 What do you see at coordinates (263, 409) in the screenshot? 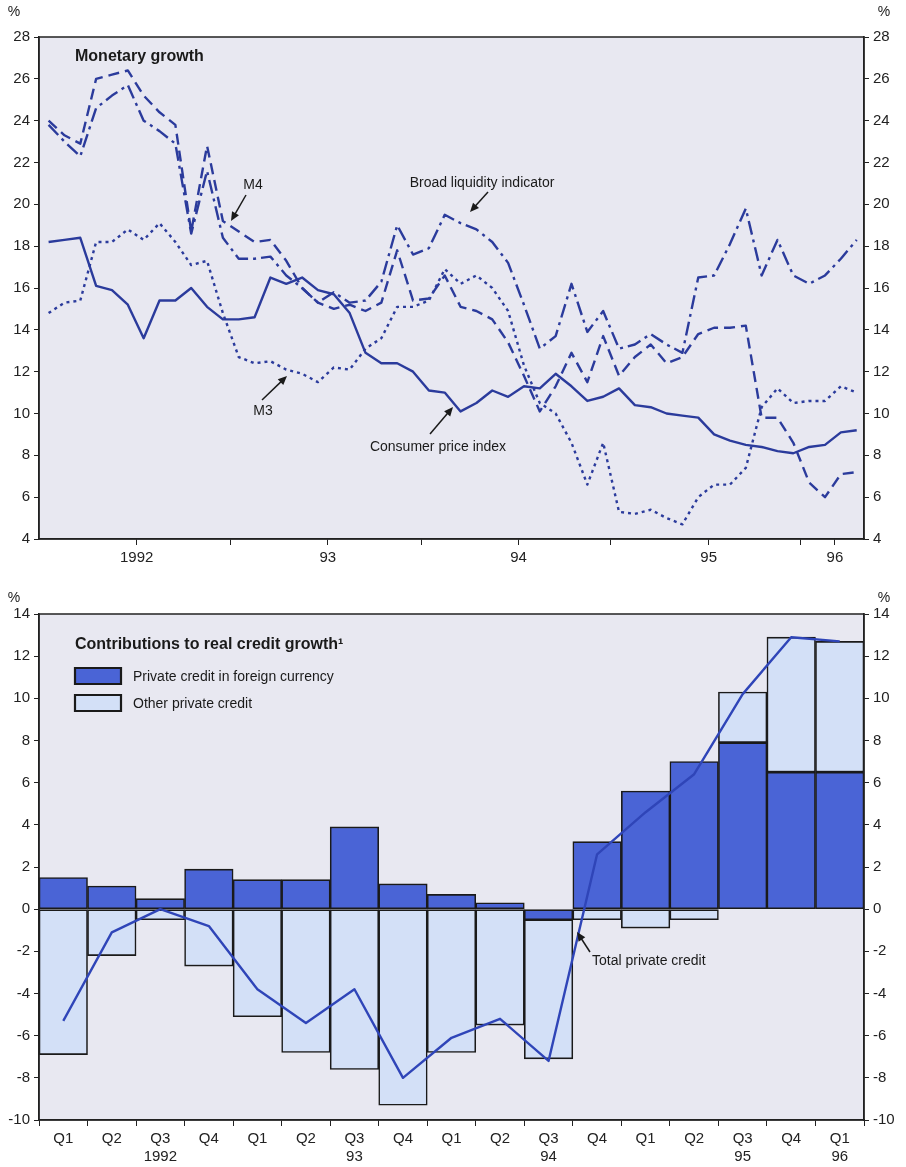
I see `text: M3` at bounding box center [263, 409].